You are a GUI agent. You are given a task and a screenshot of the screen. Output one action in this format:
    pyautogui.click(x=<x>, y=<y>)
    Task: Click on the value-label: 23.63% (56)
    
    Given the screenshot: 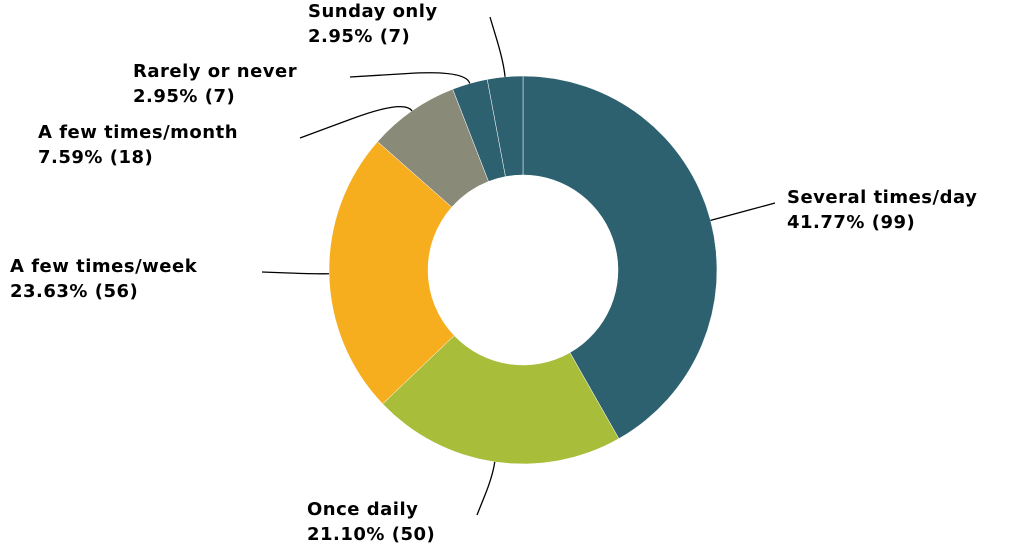 What is the action you would take?
    pyautogui.click(x=74, y=291)
    